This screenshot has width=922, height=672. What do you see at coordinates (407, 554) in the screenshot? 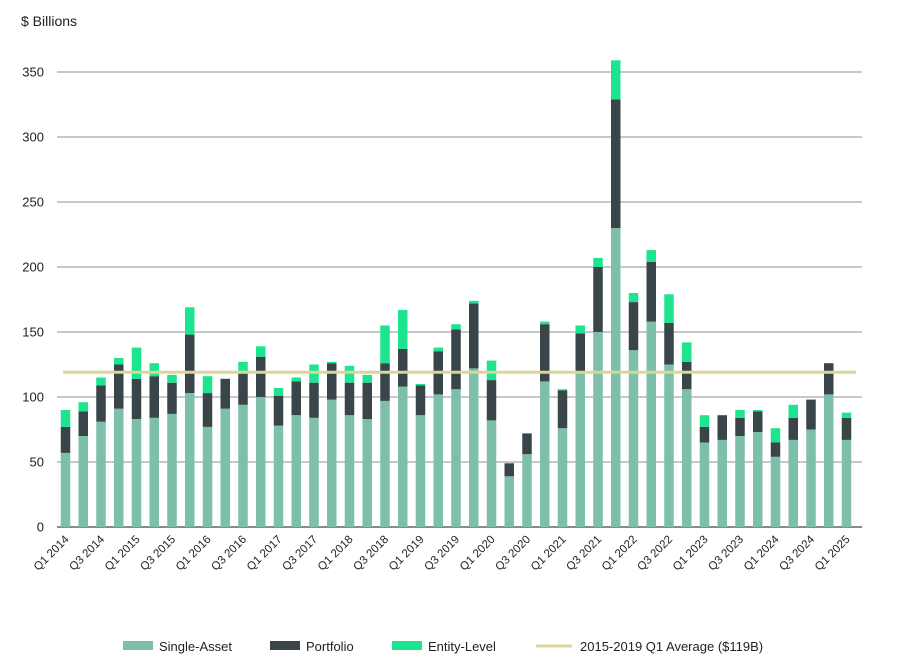
I see `x-tick-label: Q1 2019` at bounding box center [407, 554].